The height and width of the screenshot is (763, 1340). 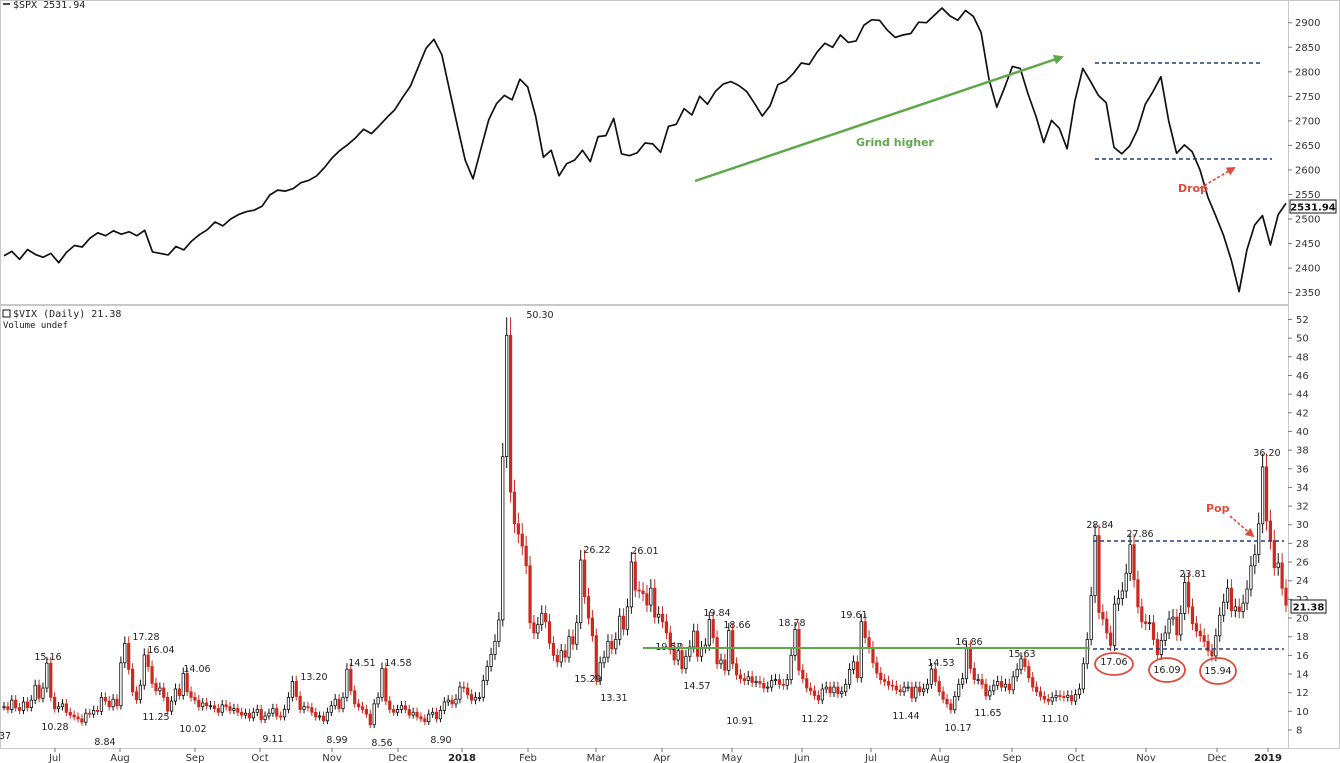 I want to click on vix-value-label: 11.22, so click(x=814, y=719).